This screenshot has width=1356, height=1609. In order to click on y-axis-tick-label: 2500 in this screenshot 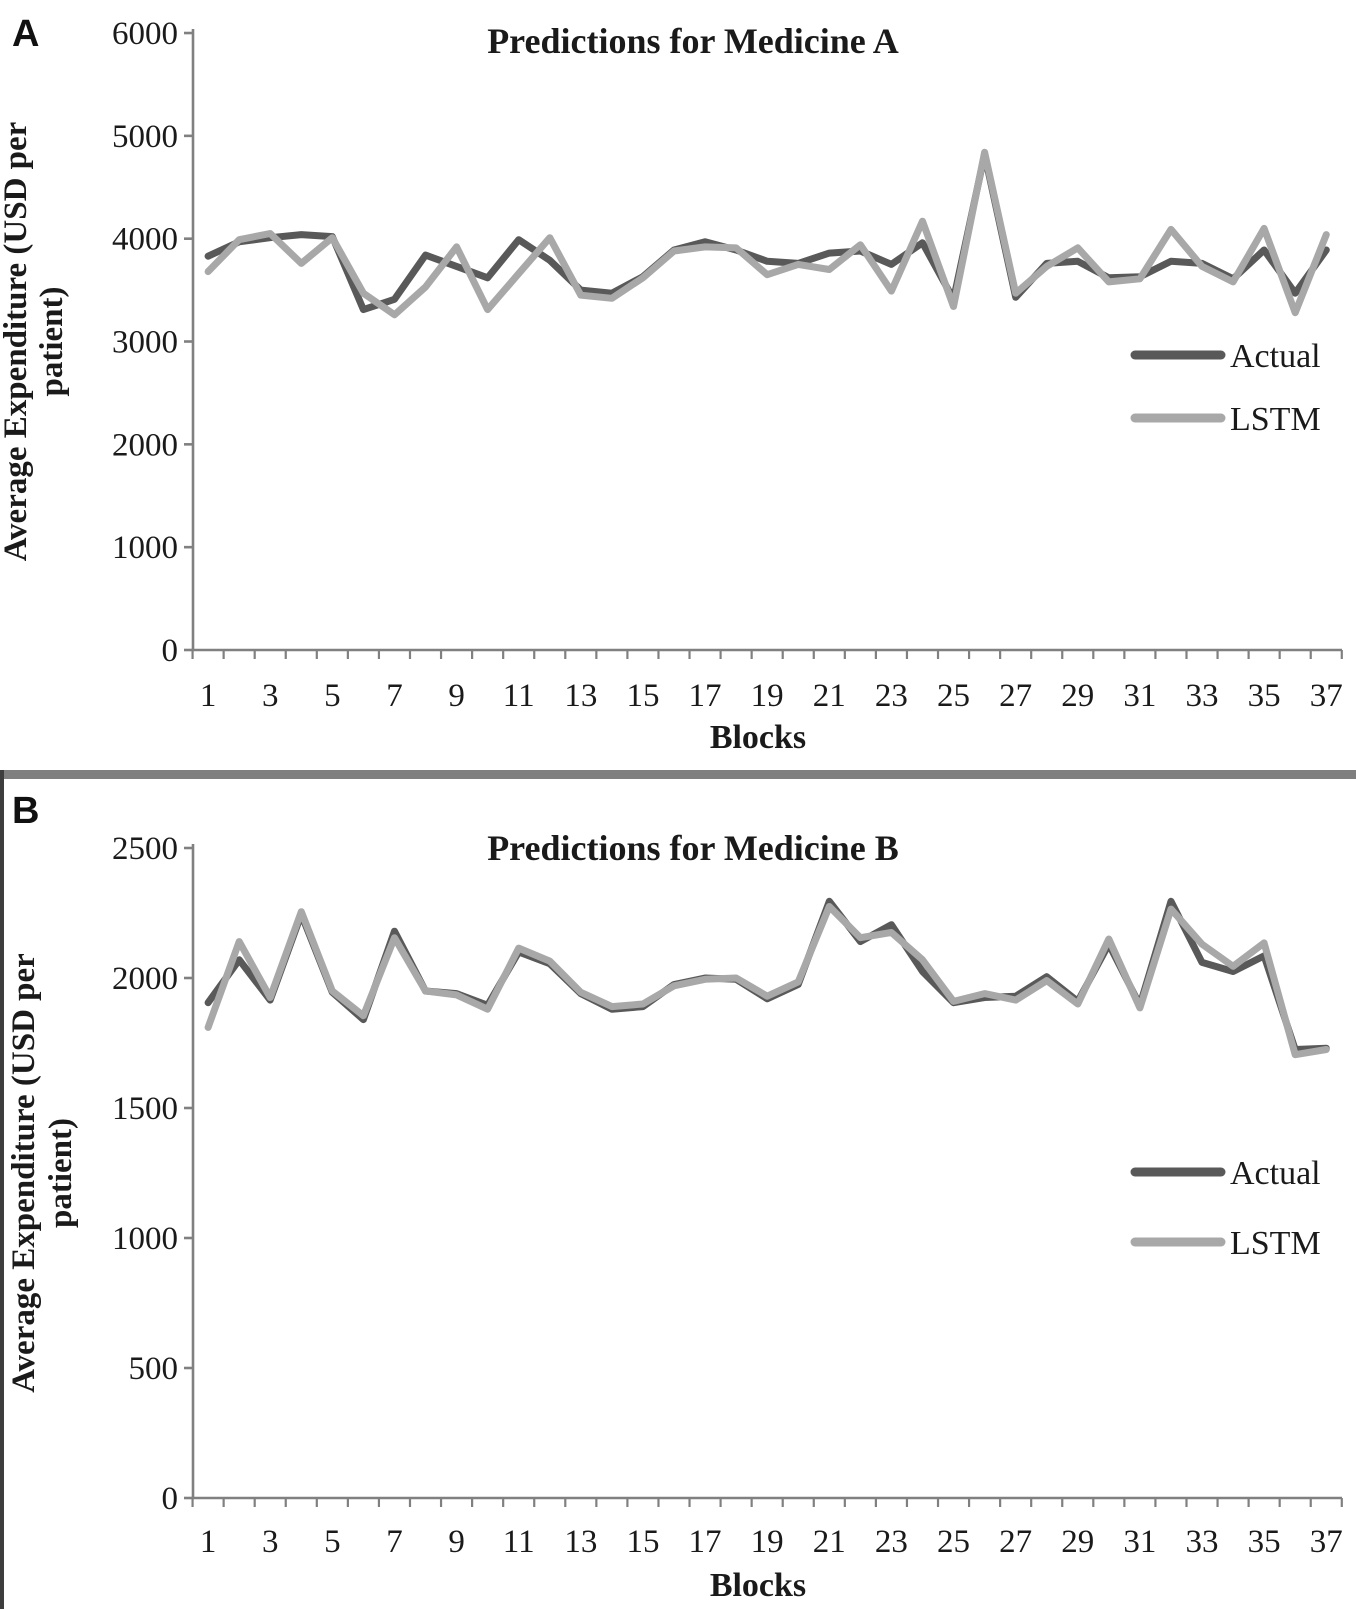, I will do `click(145, 849)`.